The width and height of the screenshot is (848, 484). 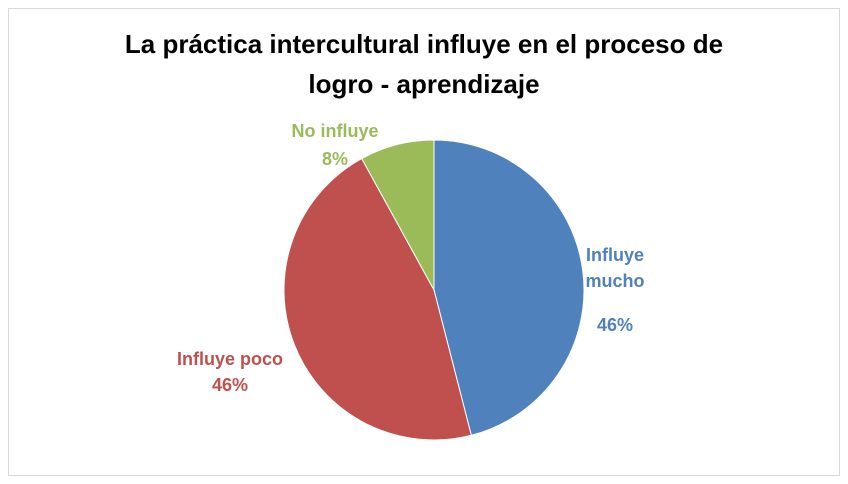 What do you see at coordinates (229, 359) in the screenshot?
I see `slice-label: Influye poco` at bounding box center [229, 359].